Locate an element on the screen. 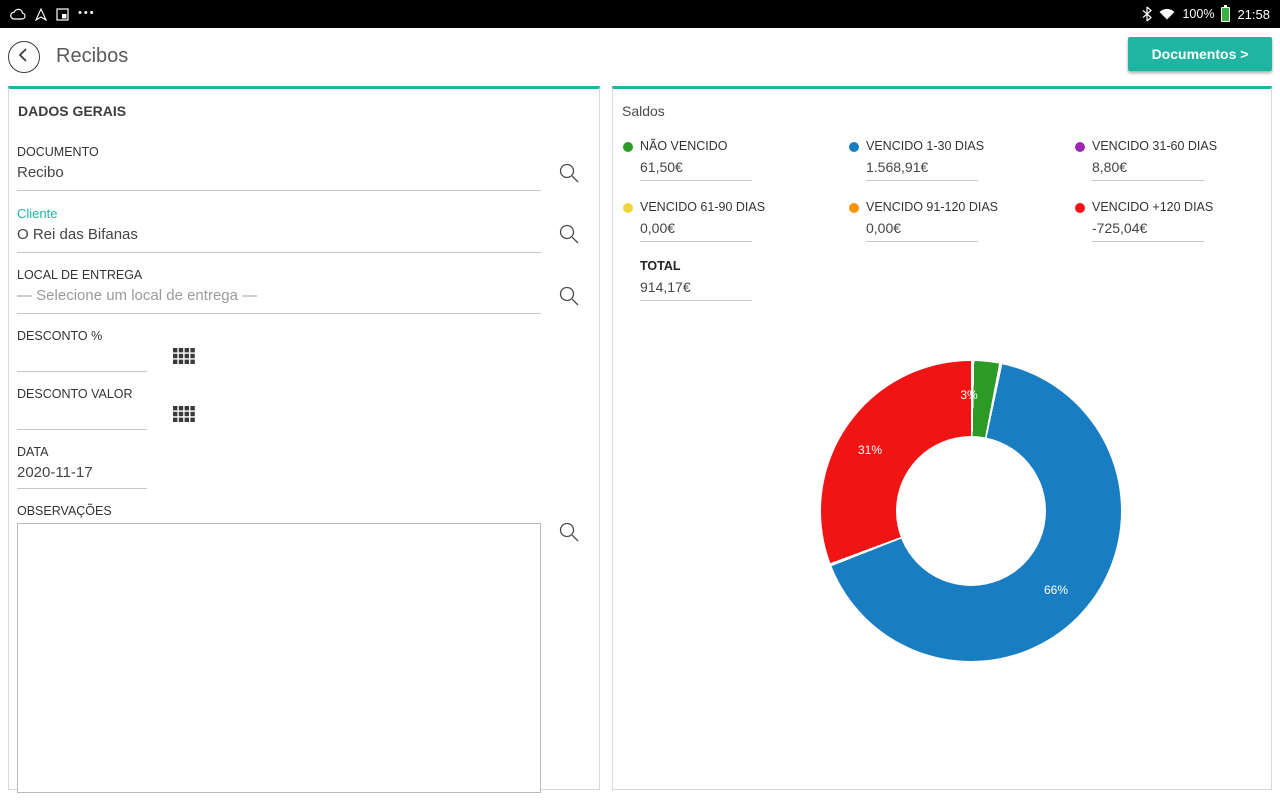 The width and height of the screenshot is (1280, 800). legend-value: 8,80€ is located at coordinates (1148, 170).